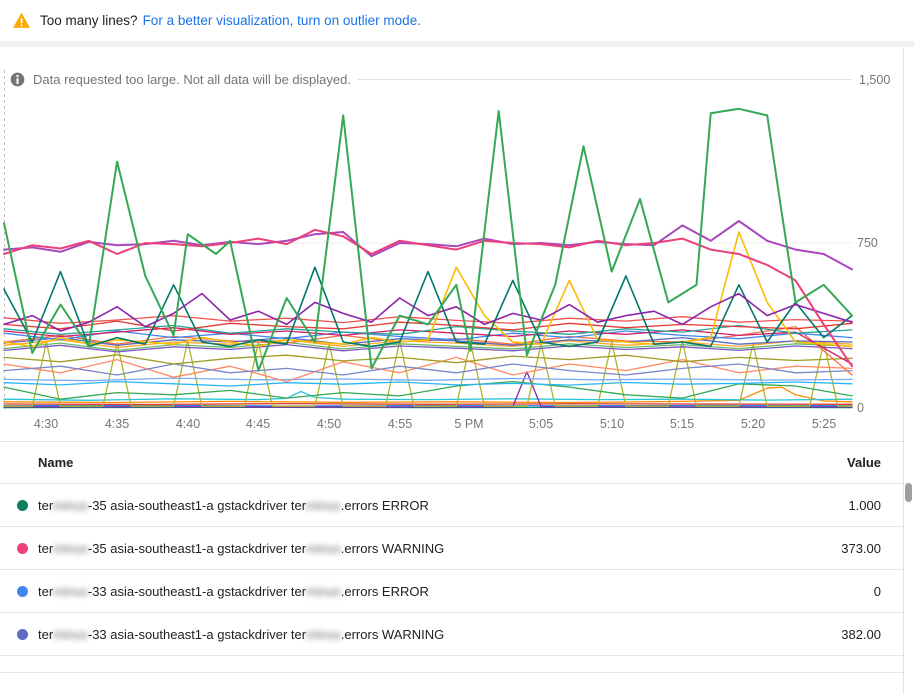 The width and height of the screenshot is (914, 694). I want to click on series-near-zero-orange, so click(428, 395).